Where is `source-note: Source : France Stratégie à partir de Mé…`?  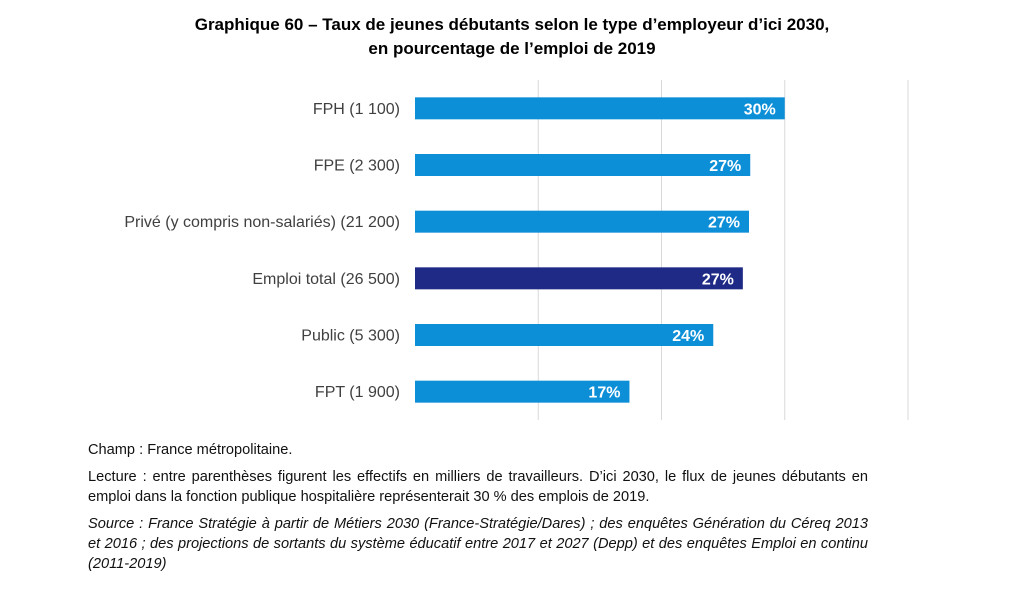
source-note: Source : France Stratégie à partir de Mé… is located at coordinates (478, 544).